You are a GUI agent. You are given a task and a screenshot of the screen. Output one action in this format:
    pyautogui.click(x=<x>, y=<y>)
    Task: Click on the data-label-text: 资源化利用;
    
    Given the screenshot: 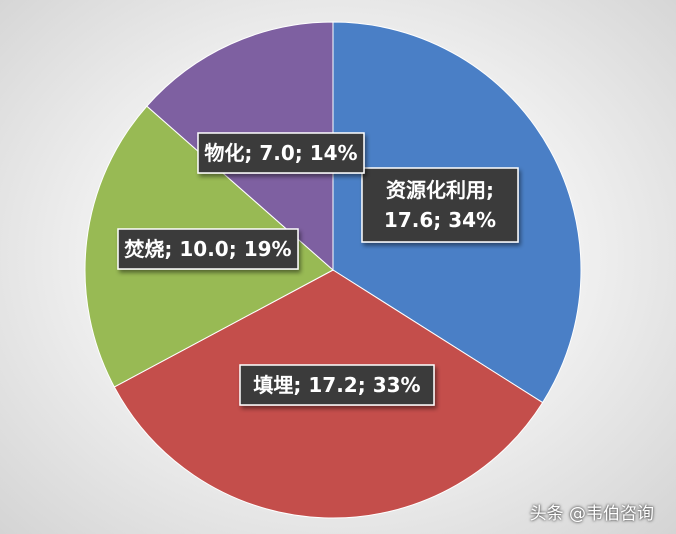 What is the action you would take?
    pyautogui.click(x=440, y=190)
    